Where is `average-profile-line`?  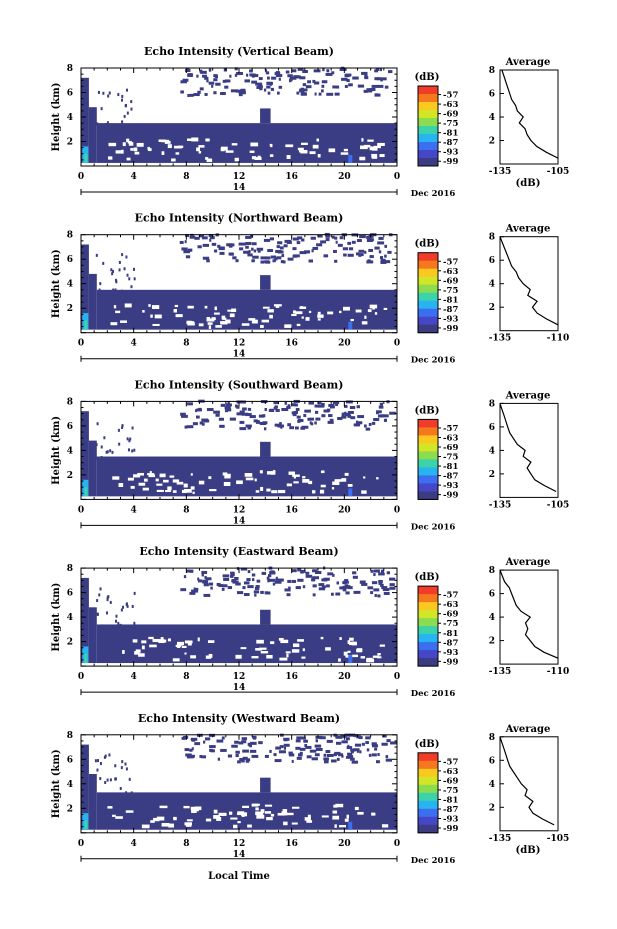
average-profile-line is located at coordinates (529, 614).